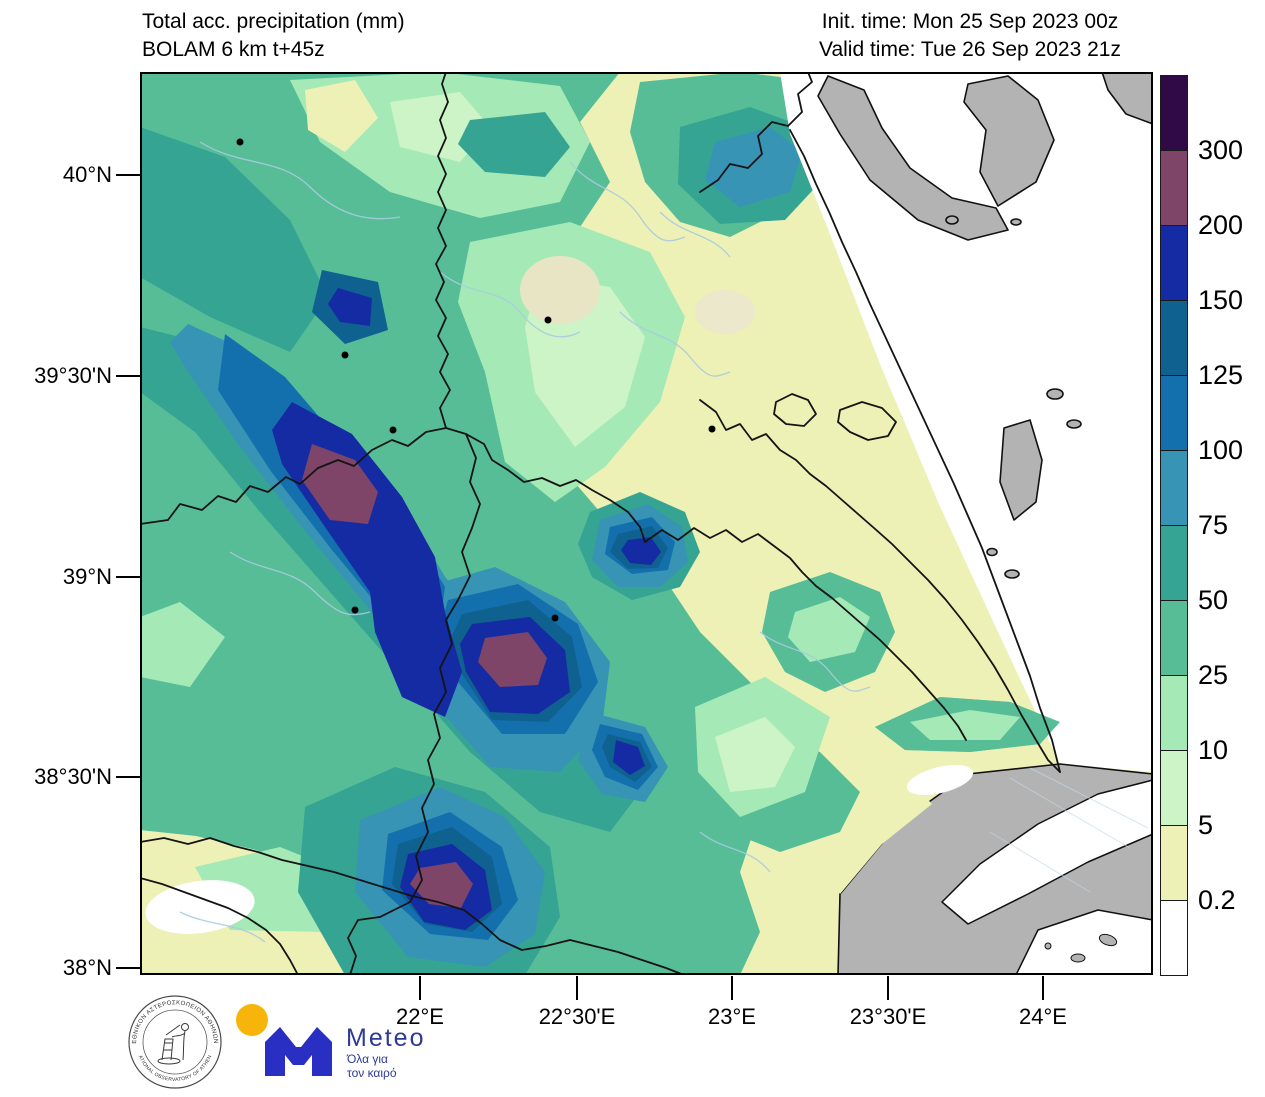 This screenshot has height=1097, width=1265. I want to click on colorbar-label: 150, so click(1221, 300).